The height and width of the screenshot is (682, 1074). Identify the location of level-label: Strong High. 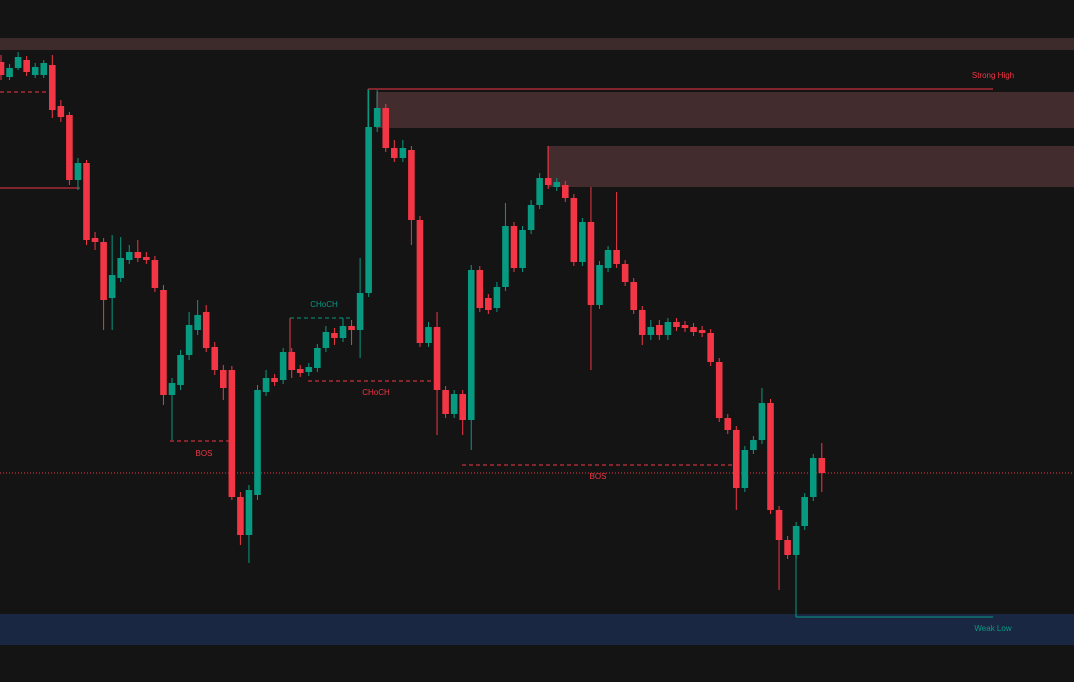
(993, 75).